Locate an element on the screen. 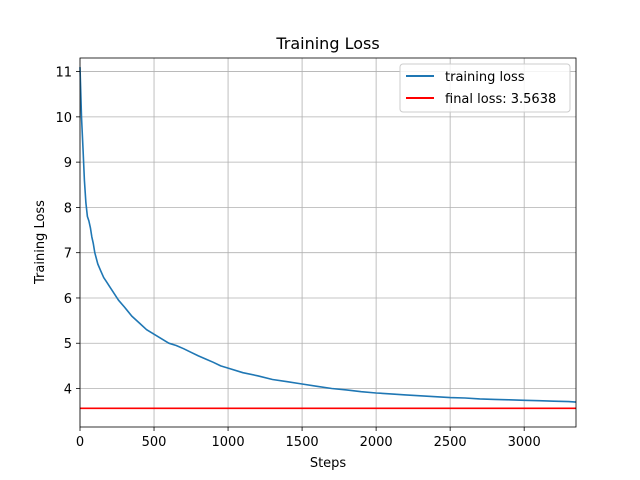 Image resolution: width=640 pixels, height=480 pixels. y-tick-label: 4 is located at coordinates (68, 390).